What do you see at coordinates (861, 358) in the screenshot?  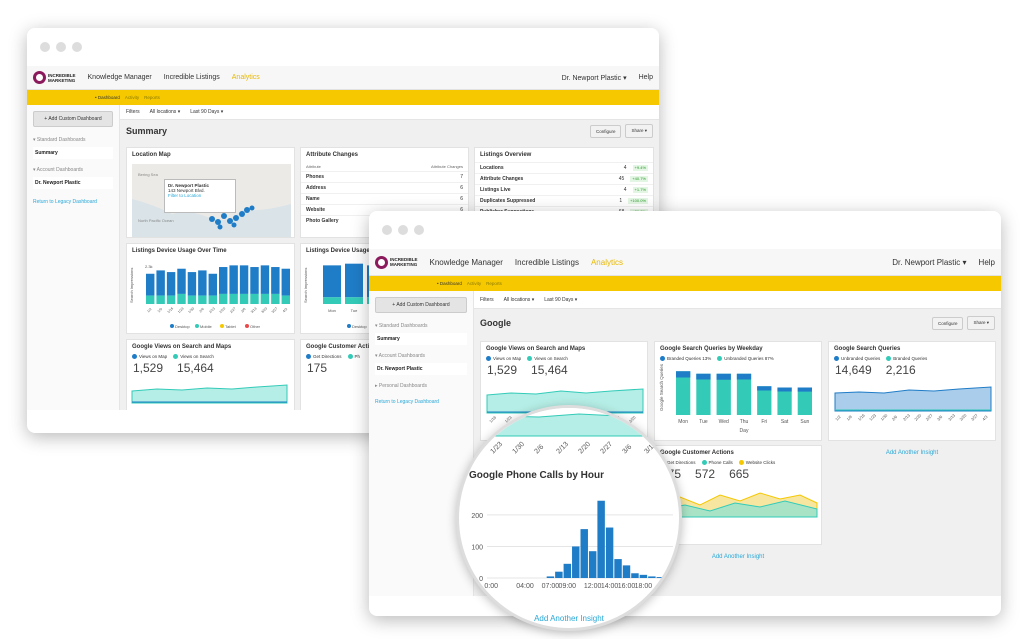 I see `legend-label: Unbranded Queries` at bounding box center [861, 358].